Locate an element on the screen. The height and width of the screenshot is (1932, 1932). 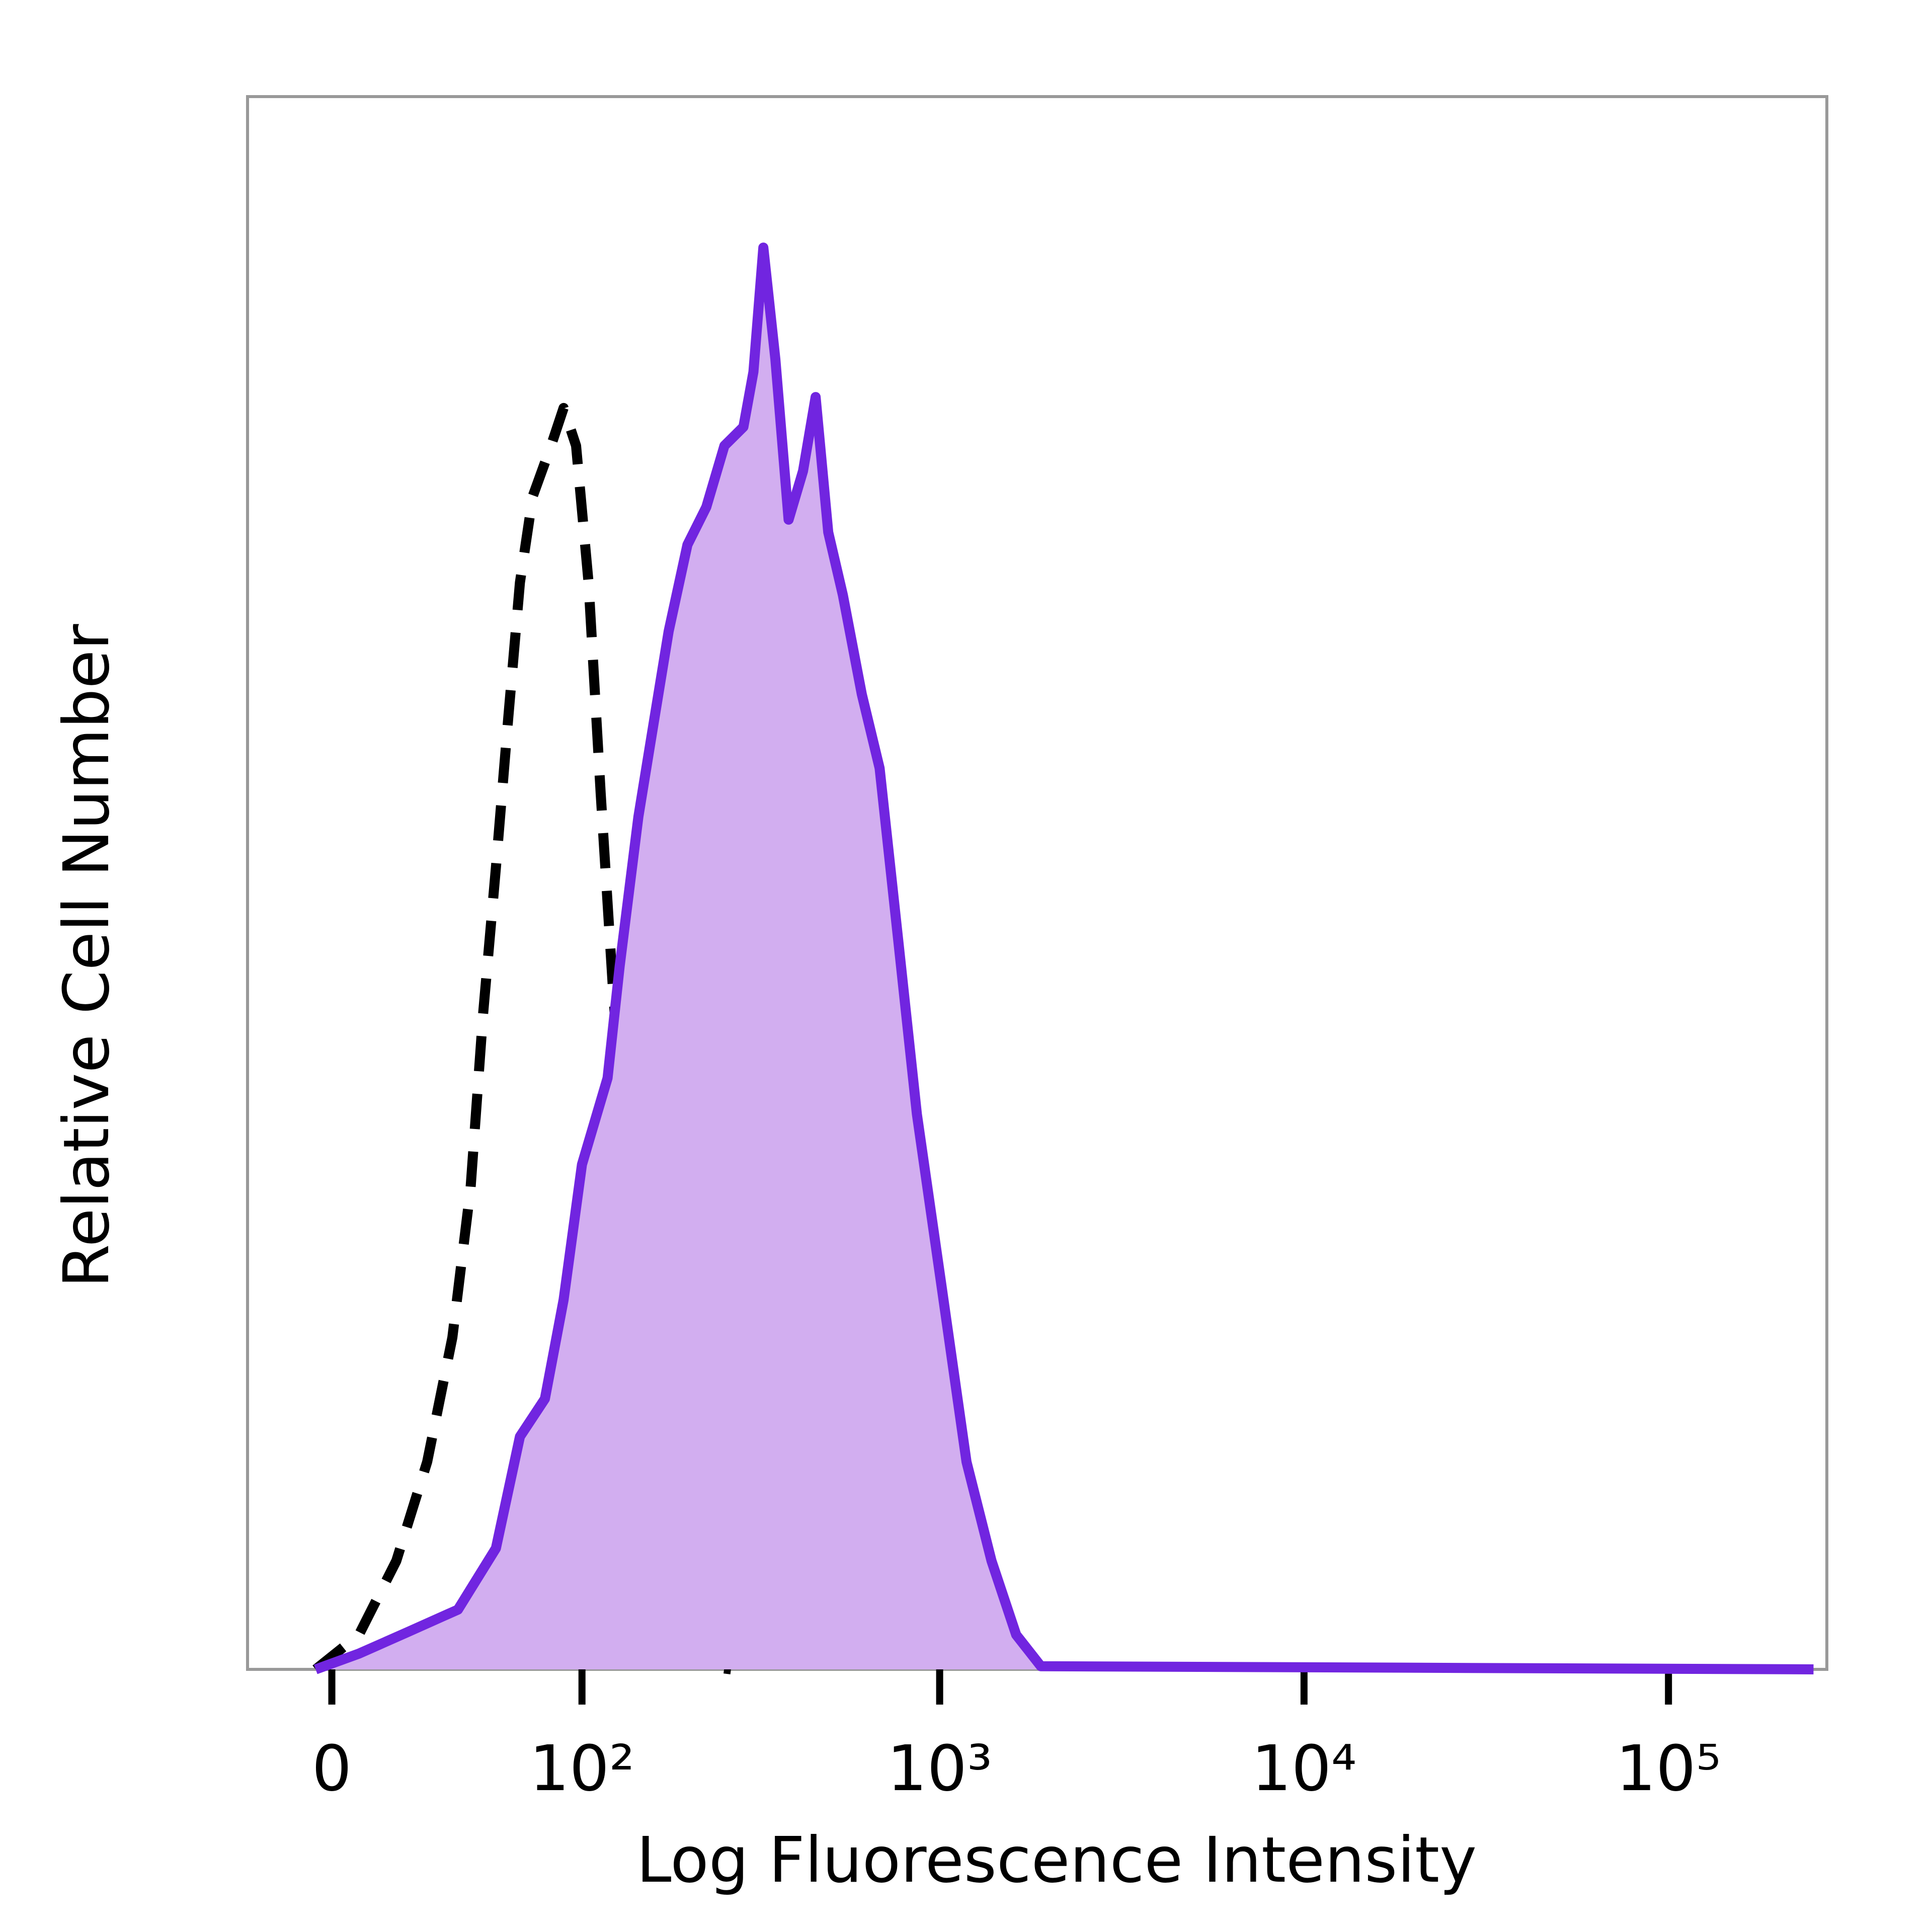
x-tick-label: 10³ is located at coordinates (939, 1769).